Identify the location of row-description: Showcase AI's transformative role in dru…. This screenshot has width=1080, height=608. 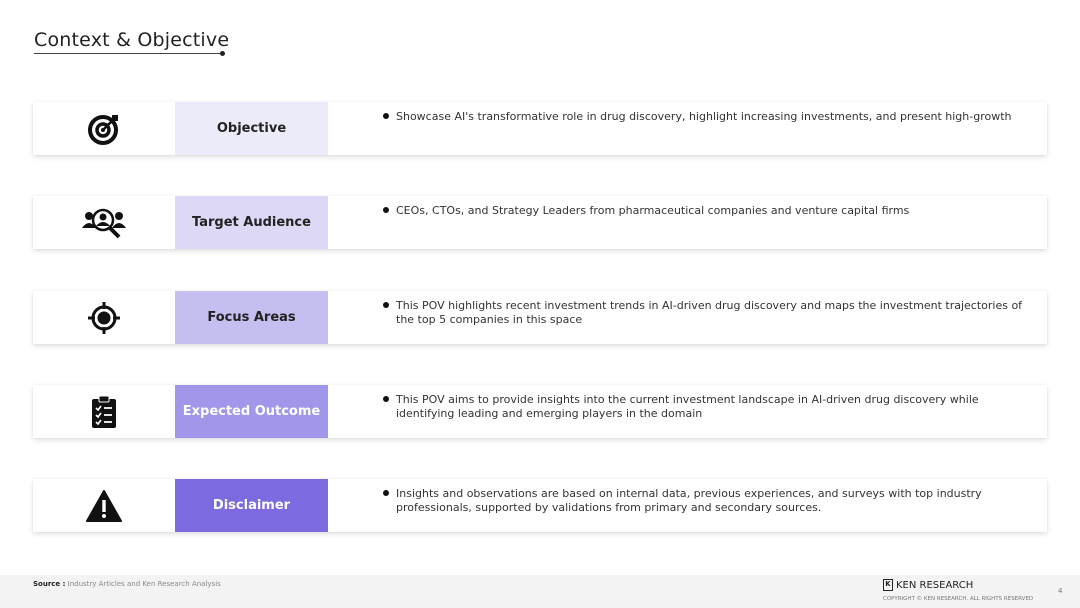
(687, 128).